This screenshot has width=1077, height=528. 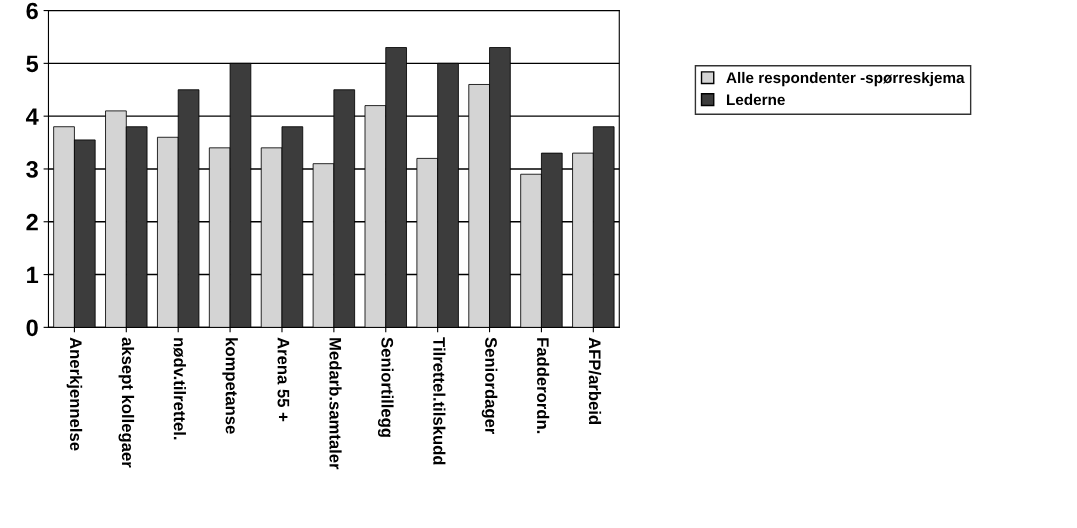 I want to click on x-tick-label: kompetanse, so click(x=230, y=386).